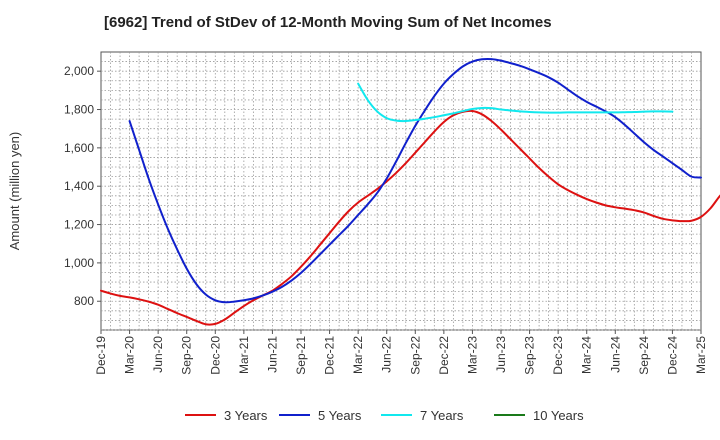  What do you see at coordinates (272, 354) in the screenshot?
I see `x-tick-label: Jun-21` at bounding box center [272, 354].